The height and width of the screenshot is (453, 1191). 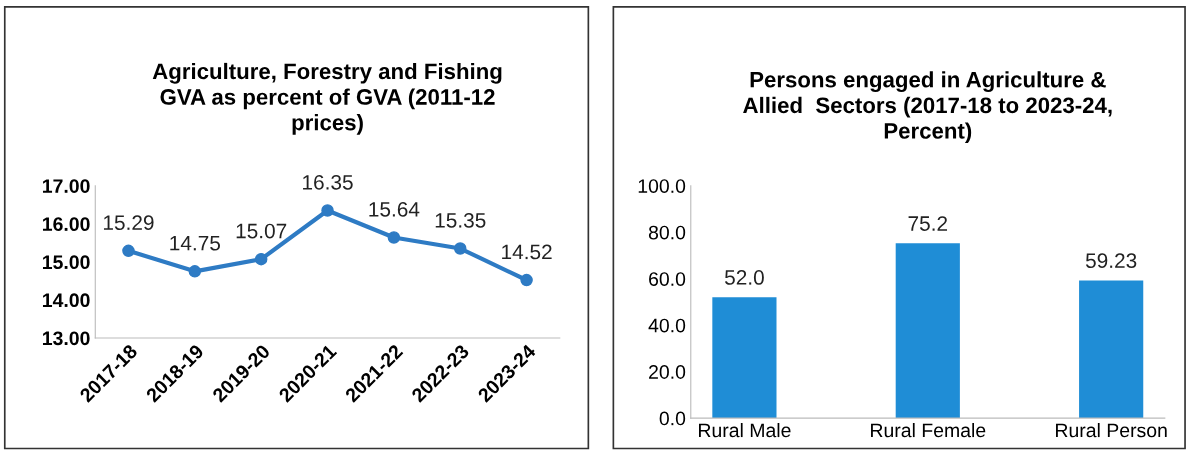 I want to click on y-tick-label: 100.0, so click(x=662, y=186).